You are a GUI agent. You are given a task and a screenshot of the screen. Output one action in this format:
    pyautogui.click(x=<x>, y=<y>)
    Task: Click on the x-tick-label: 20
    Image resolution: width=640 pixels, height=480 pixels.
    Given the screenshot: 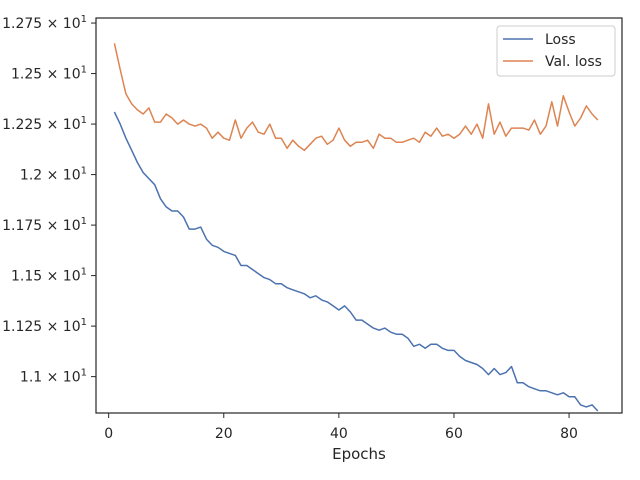 What is the action you would take?
    pyautogui.click(x=224, y=434)
    